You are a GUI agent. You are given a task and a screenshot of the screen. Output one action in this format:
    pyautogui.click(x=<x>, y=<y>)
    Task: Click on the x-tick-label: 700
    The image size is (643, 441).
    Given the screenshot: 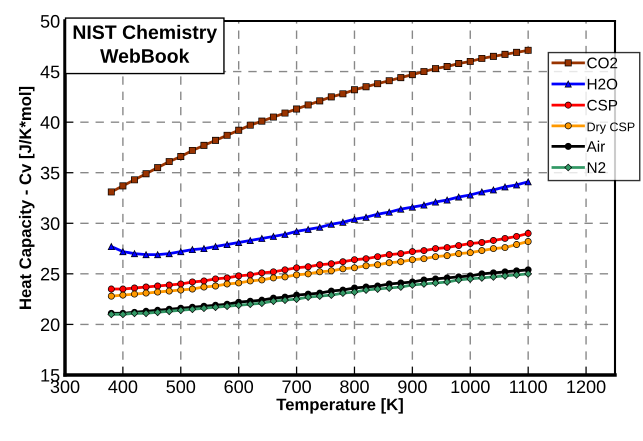 What is the action you would take?
    pyautogui.click(x=296, y=387)
    